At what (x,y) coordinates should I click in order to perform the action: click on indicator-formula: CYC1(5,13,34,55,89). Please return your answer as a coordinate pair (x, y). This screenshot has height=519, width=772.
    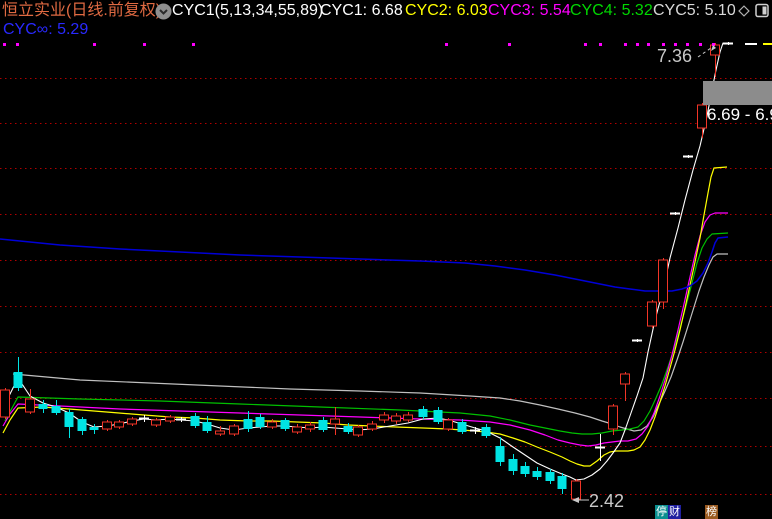
    Looking at the image, I should click on (248, 10).